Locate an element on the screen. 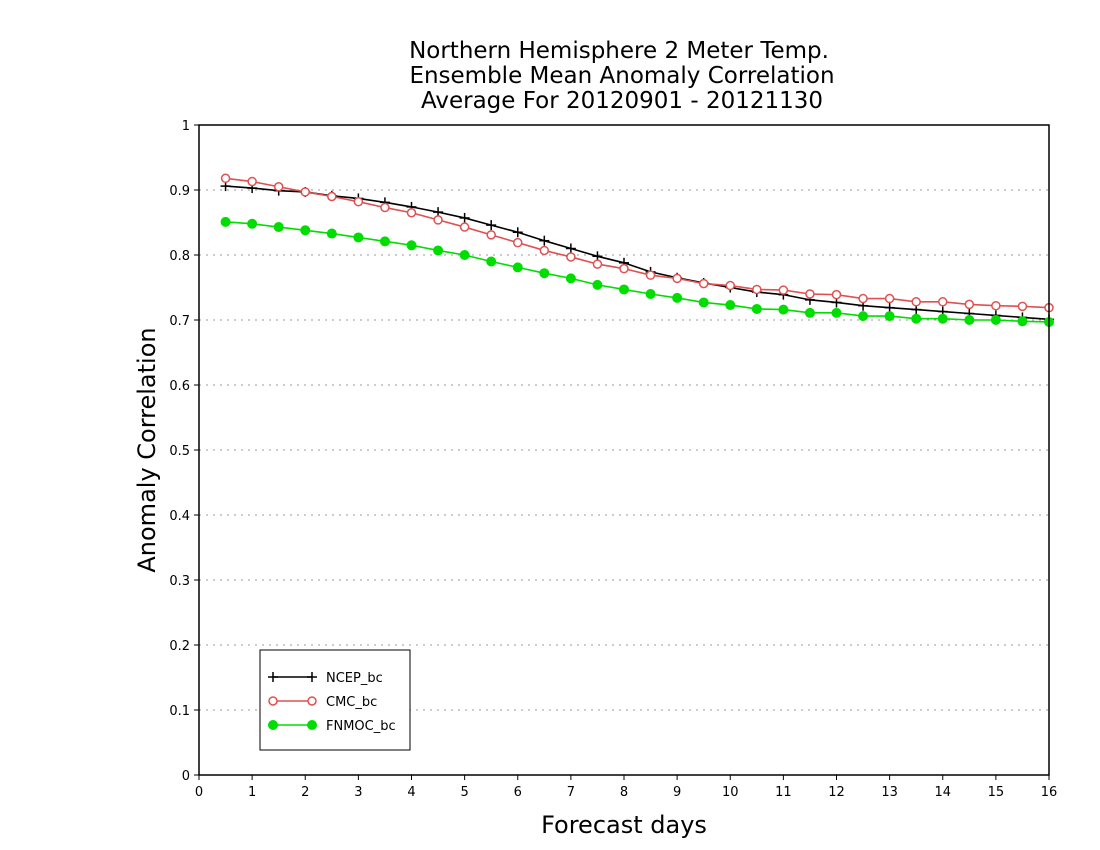 The height and width of the screenshot is (850, 1100). x-tick-label: 4 is located at coordinates (411, 792).